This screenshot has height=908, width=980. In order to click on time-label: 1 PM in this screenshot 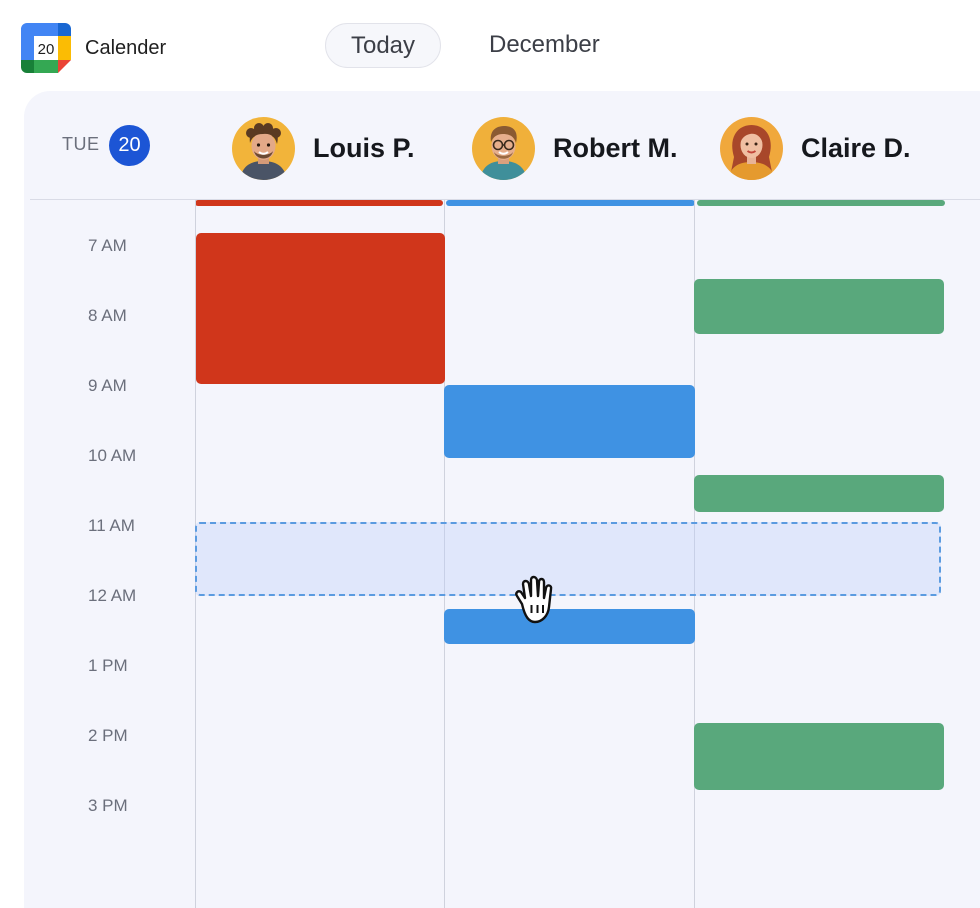, I will do `click(108, 665)`.